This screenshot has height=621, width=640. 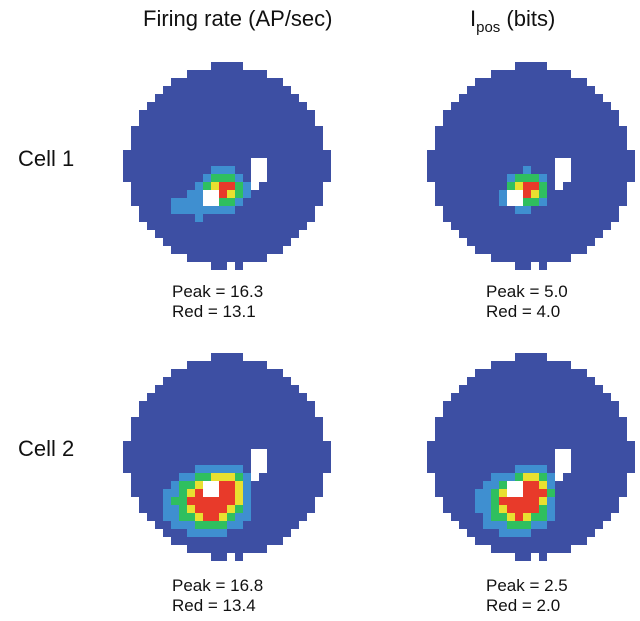 I want to click on red-value: Red = 2.0, so click(x=523, y=605).